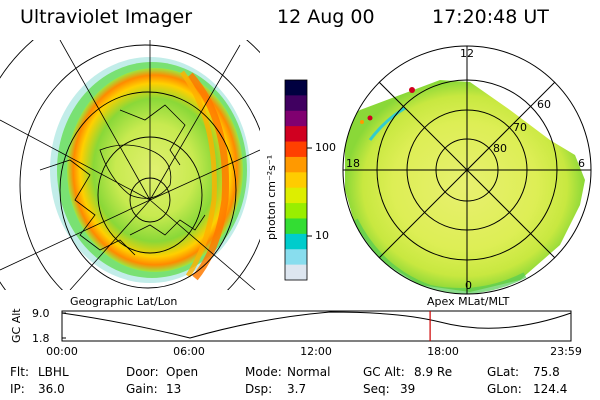 Image resolution: width=600 pixels, height=400 pixels. I want to click on timeline-xtick: 12:00, so click(316, 351).